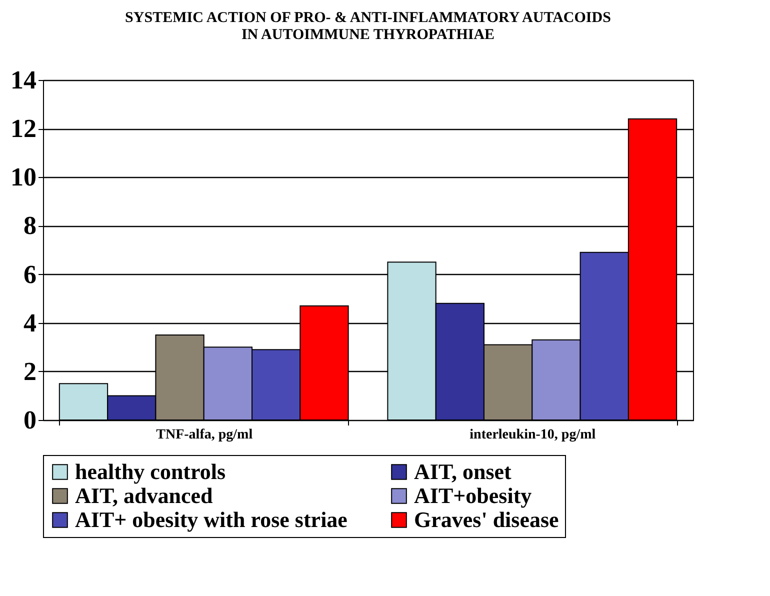 The height and width of the screenshot is (596, 770). Describe the element at coordinates (30, 371) in the screenshot. I see `y-tick-label: 2` at that location.